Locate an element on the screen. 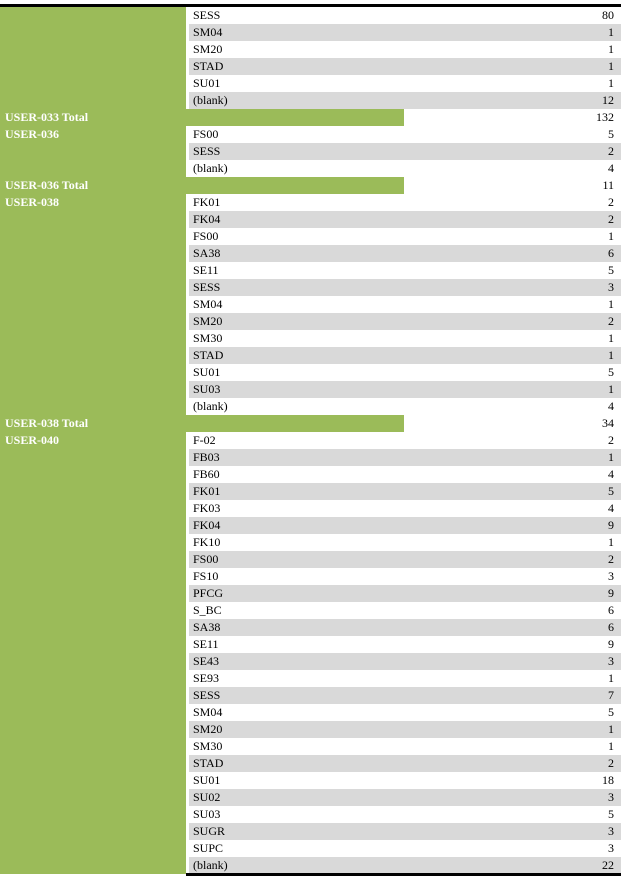 This screenshot has width=621, height=880. table-row: STAD 1 is located at coordinates (310, 355).